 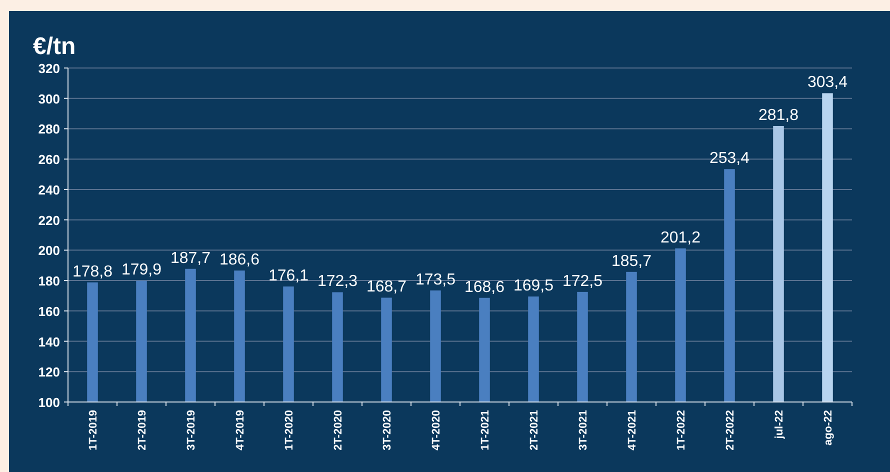 What do you see at coordinates (49, 220) in the screenshot?
I see `y-tick-label: 220` at bounding box center [49, 220].